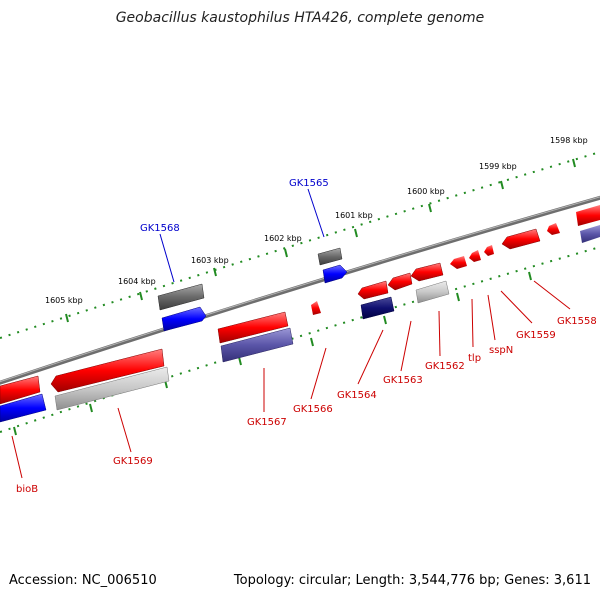 The height and width of the screenshot is (600, 600). I want to click on scale-label: 1604 kbp, so click(137, 281).